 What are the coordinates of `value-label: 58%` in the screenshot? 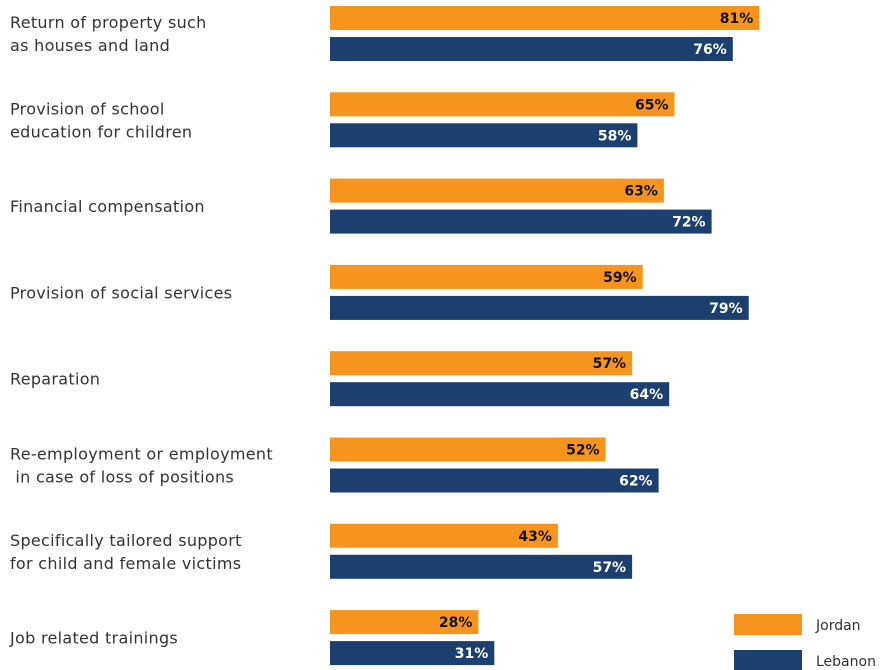 It's located at (615, 136).